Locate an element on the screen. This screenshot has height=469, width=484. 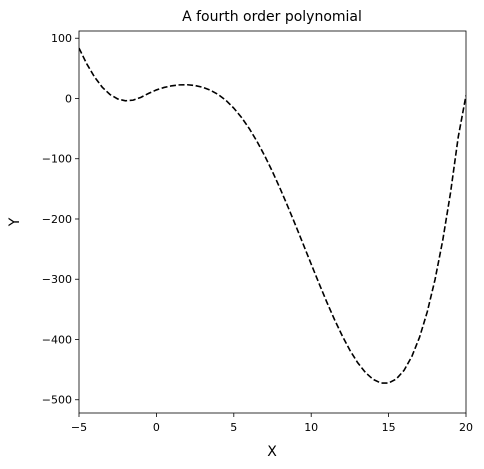
x-tick-label: 20 is located at coordinates (466, 427).